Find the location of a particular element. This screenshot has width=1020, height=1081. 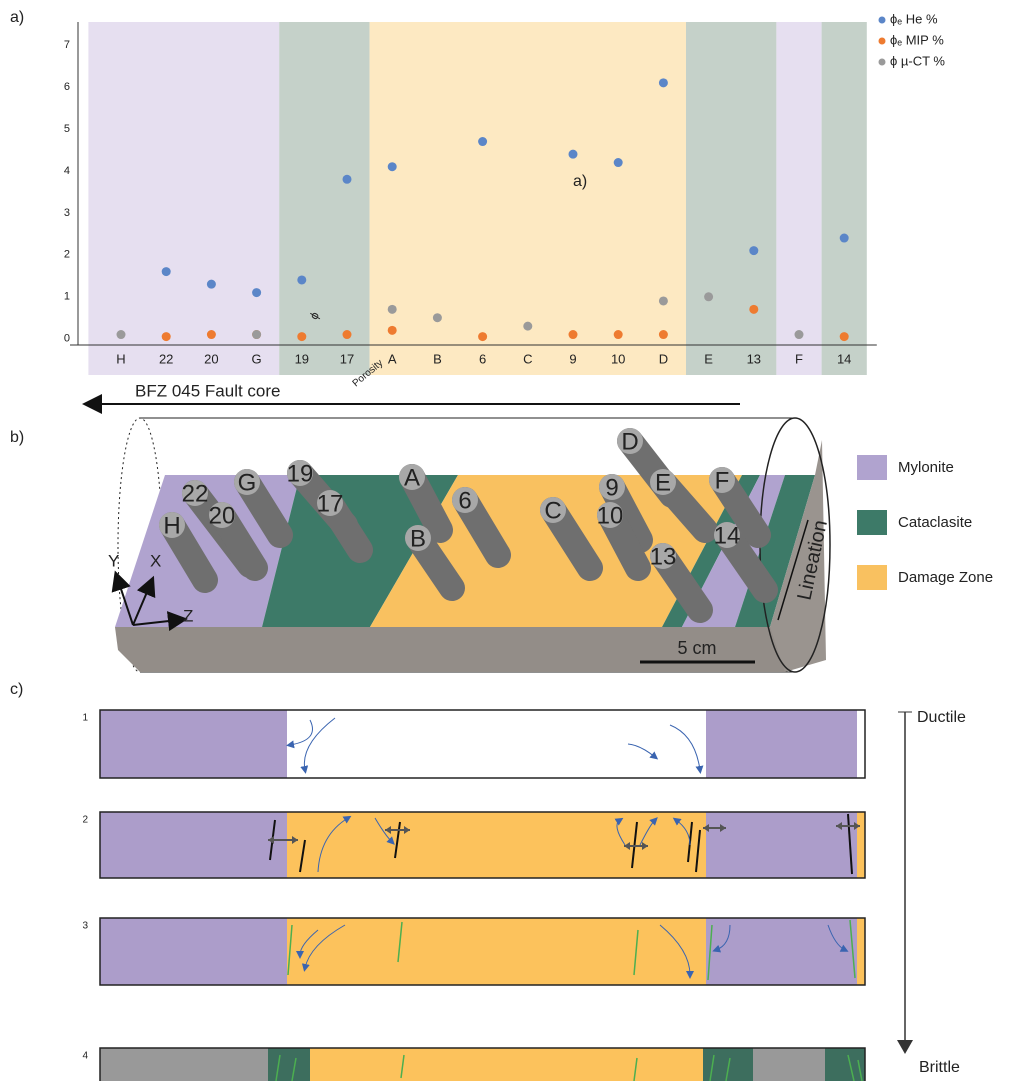

sample-label: B is located at coordinates (418, 538).